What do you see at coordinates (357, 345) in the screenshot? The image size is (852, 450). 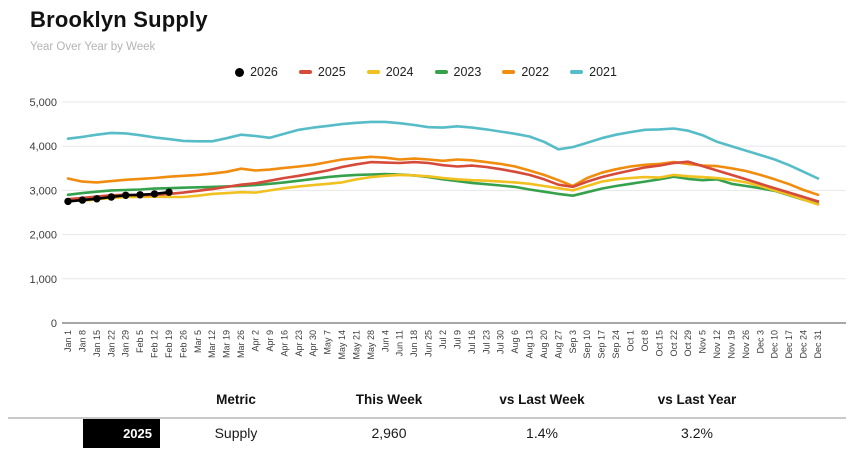 I see `x-tick-label: May 21` at bounding box center [357, 345].